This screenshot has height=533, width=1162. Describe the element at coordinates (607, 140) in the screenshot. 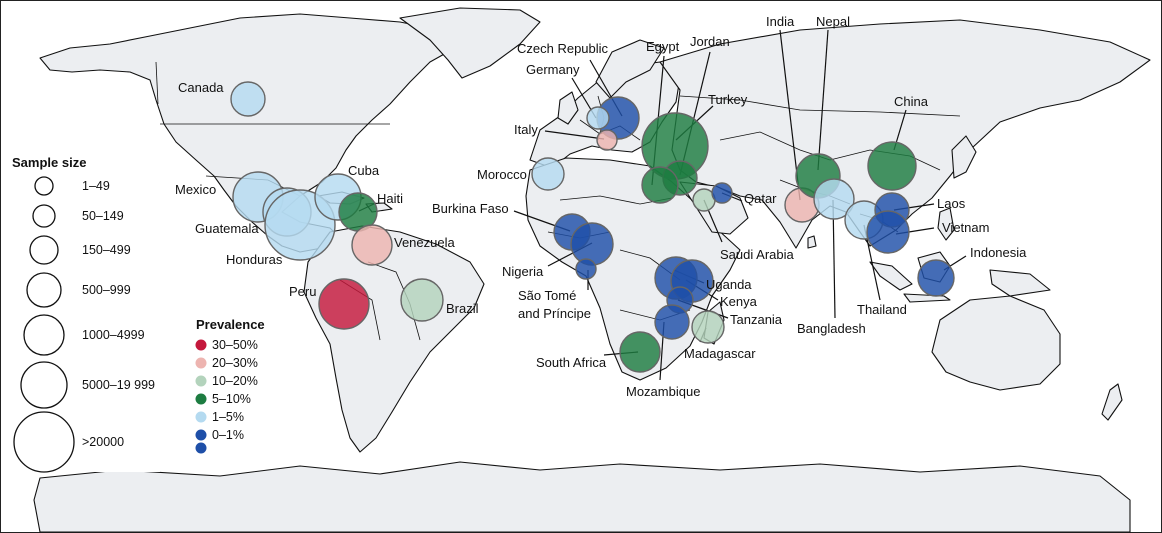

I see `bubble-italy` at that location.